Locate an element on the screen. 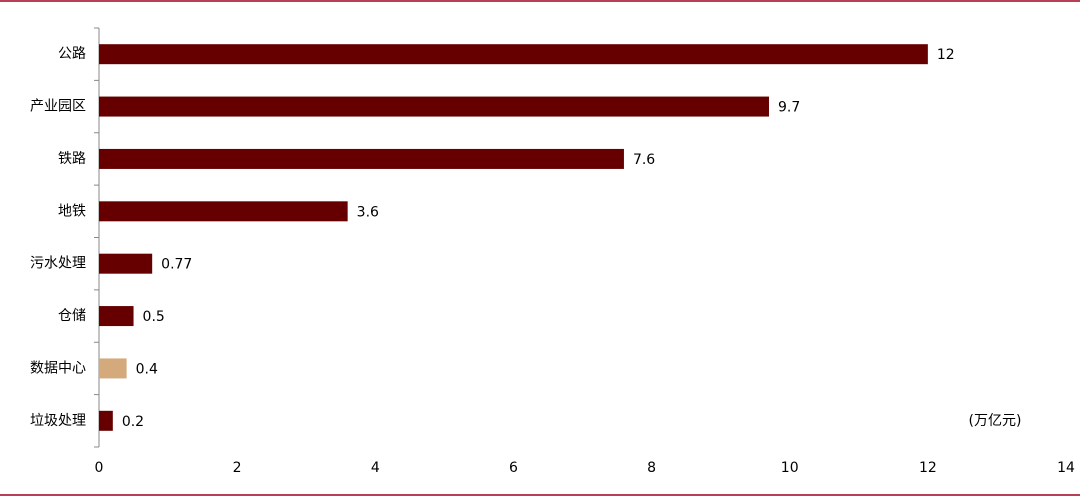 The height and width of the screenshot is (497, 1080). y-tick-label: 垃圾处理 is located at coordinates (58, 421).